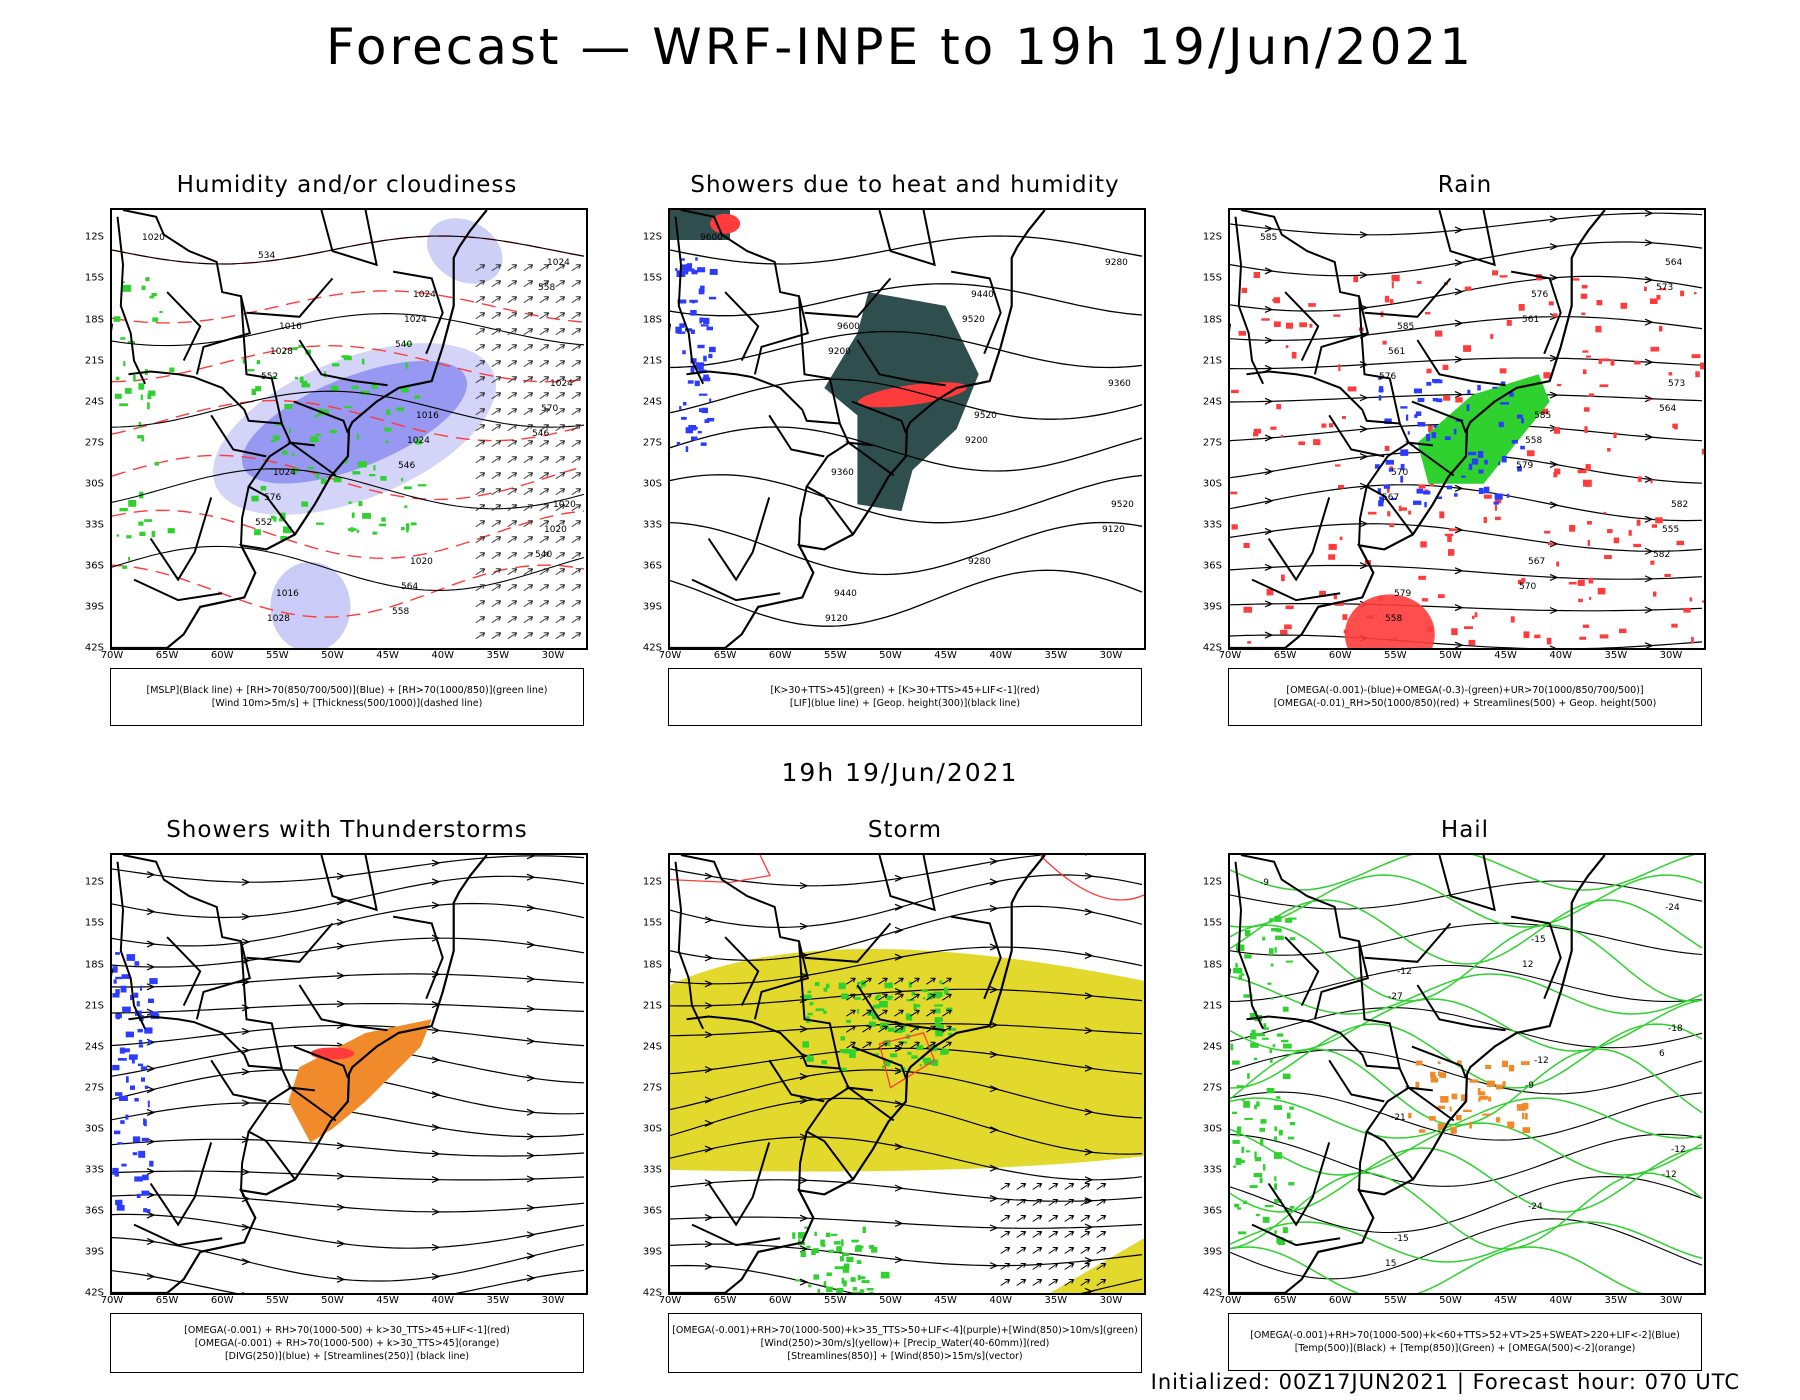 The image size is (1800, 1400). Describe the element at coordinates (543, 555) in the screenshot. I see `contour-label: 540` at that location.